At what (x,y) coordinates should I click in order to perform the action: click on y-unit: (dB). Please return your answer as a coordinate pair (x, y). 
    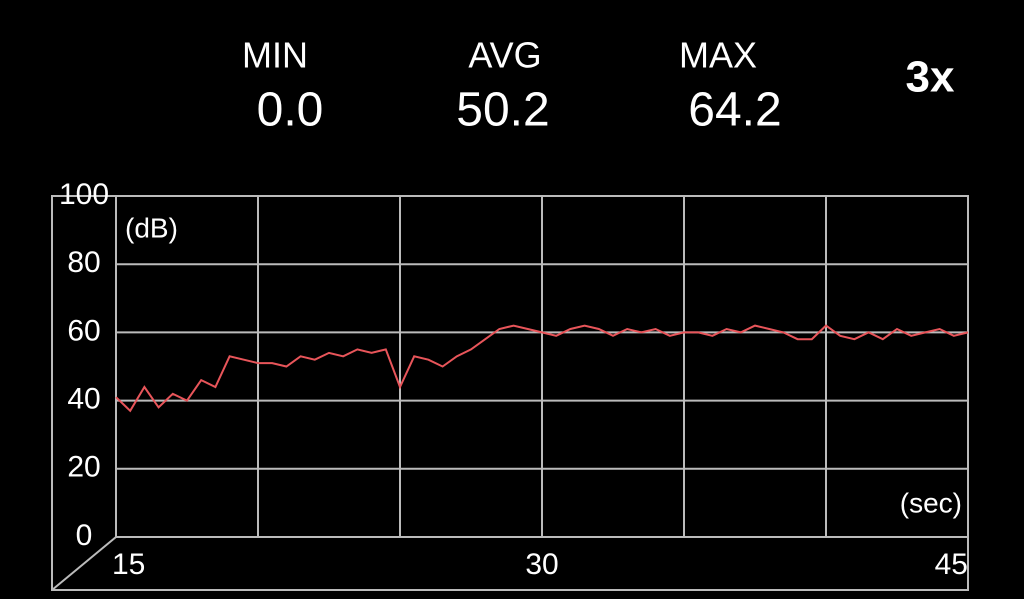
    Looking at the image, I should click on (151, 227).